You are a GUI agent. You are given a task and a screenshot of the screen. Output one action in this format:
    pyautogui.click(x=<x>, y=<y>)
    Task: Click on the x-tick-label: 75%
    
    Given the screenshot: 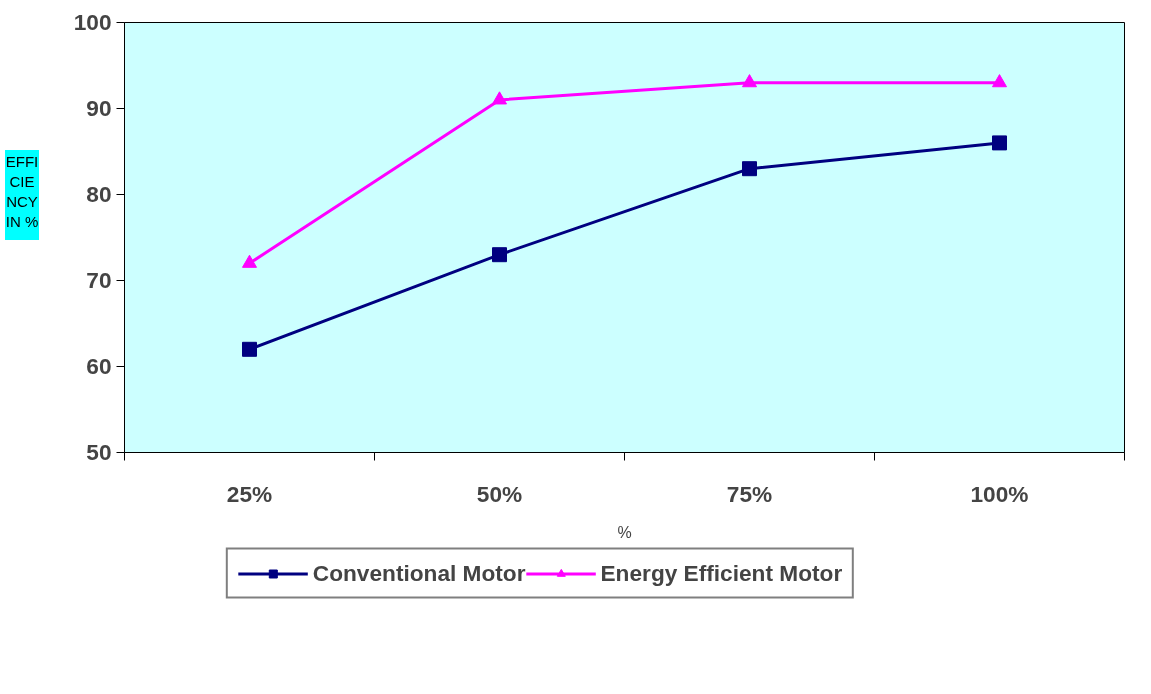 What is the action you would take?
    pyautogui.click(x=749, y=493)
    